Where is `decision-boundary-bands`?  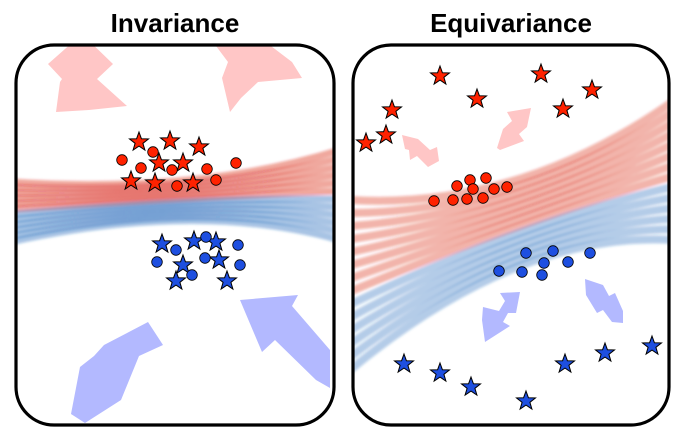 decision-boundary-bands is located at coordinates (175, 196).